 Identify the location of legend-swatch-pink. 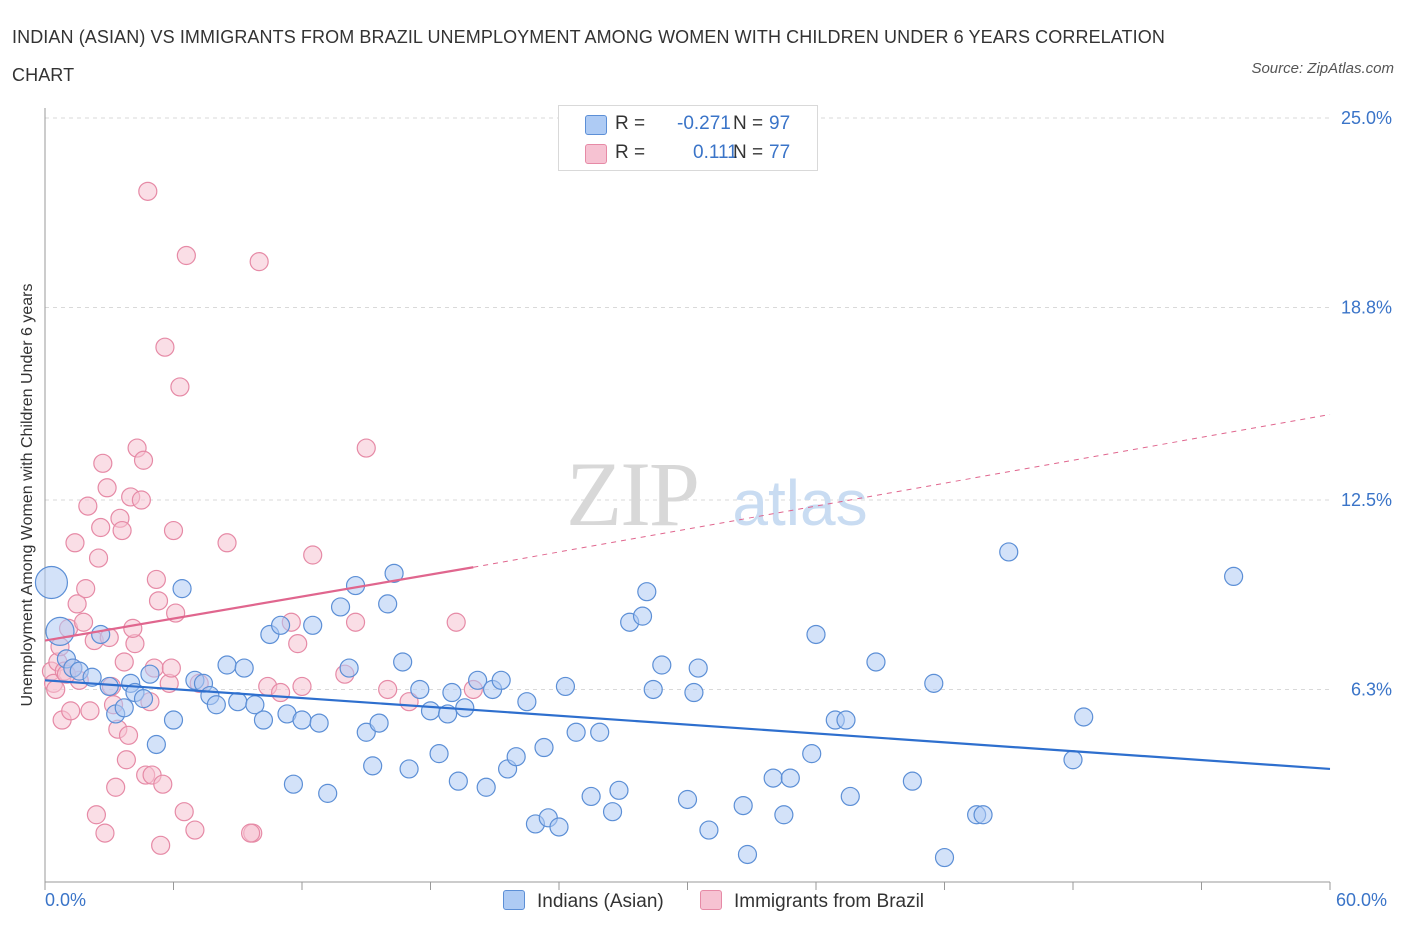
(596, 154).